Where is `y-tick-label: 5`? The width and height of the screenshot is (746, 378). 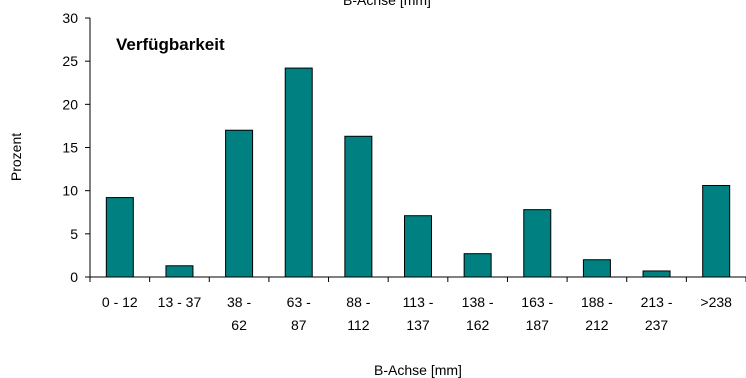
y-tick-label: 5 is located at coordinates (74, 234).